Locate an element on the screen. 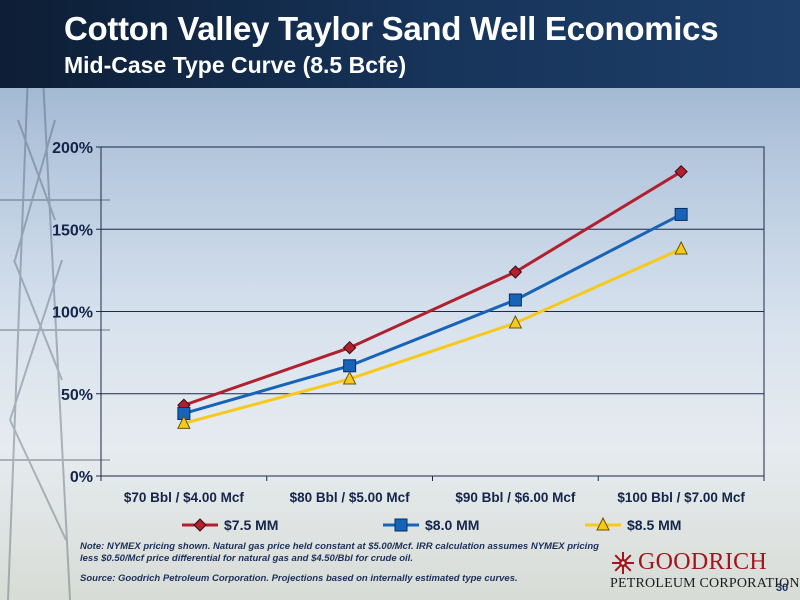 This screenshot has width=800, height=600. goodrich-logo: GOODRICH PETROLEUM CORPORATION is located at coordinates (704, 570).